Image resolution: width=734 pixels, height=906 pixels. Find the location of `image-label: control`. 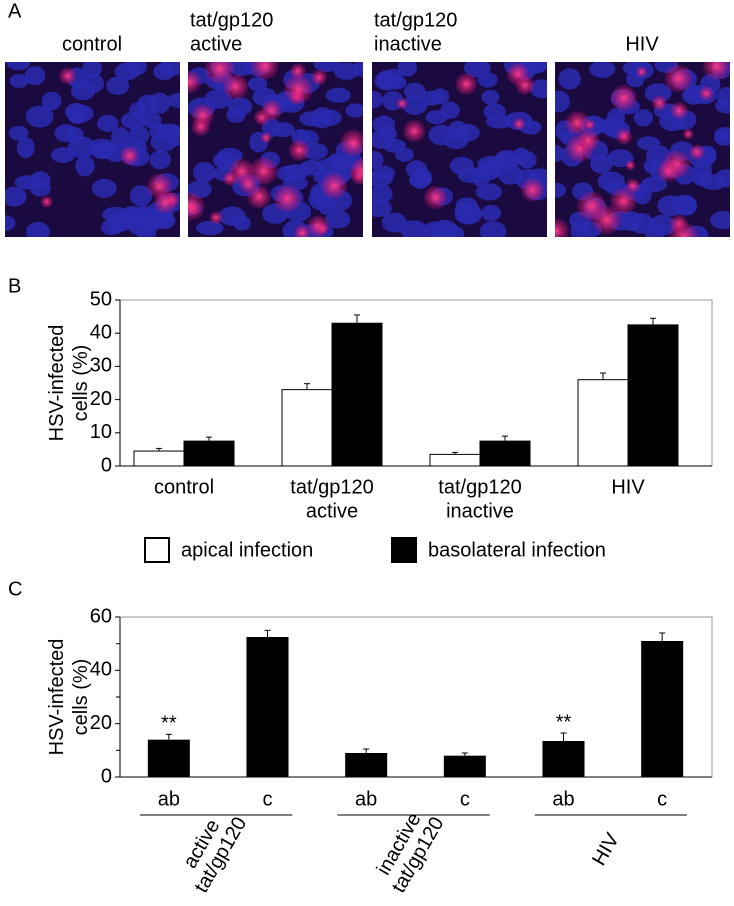

image-label: control is located at coordinates (92, 44).